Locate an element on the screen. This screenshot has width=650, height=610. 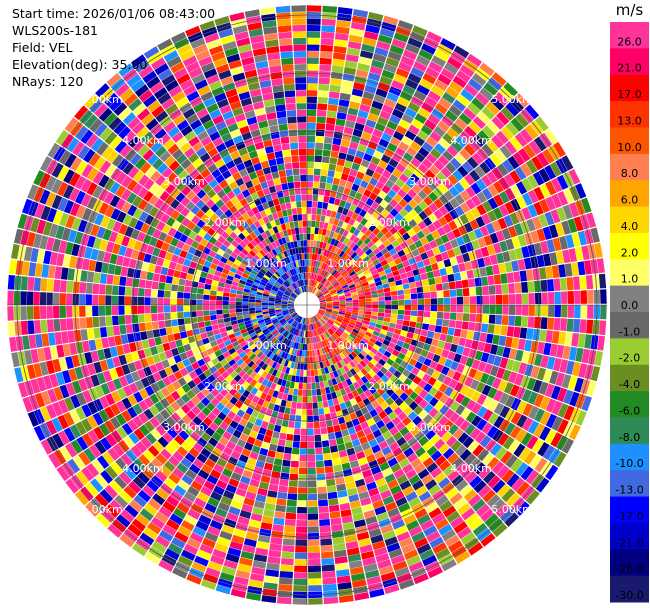
colorbar-tick-label: -17.0 is located at coordinates (629, 516).